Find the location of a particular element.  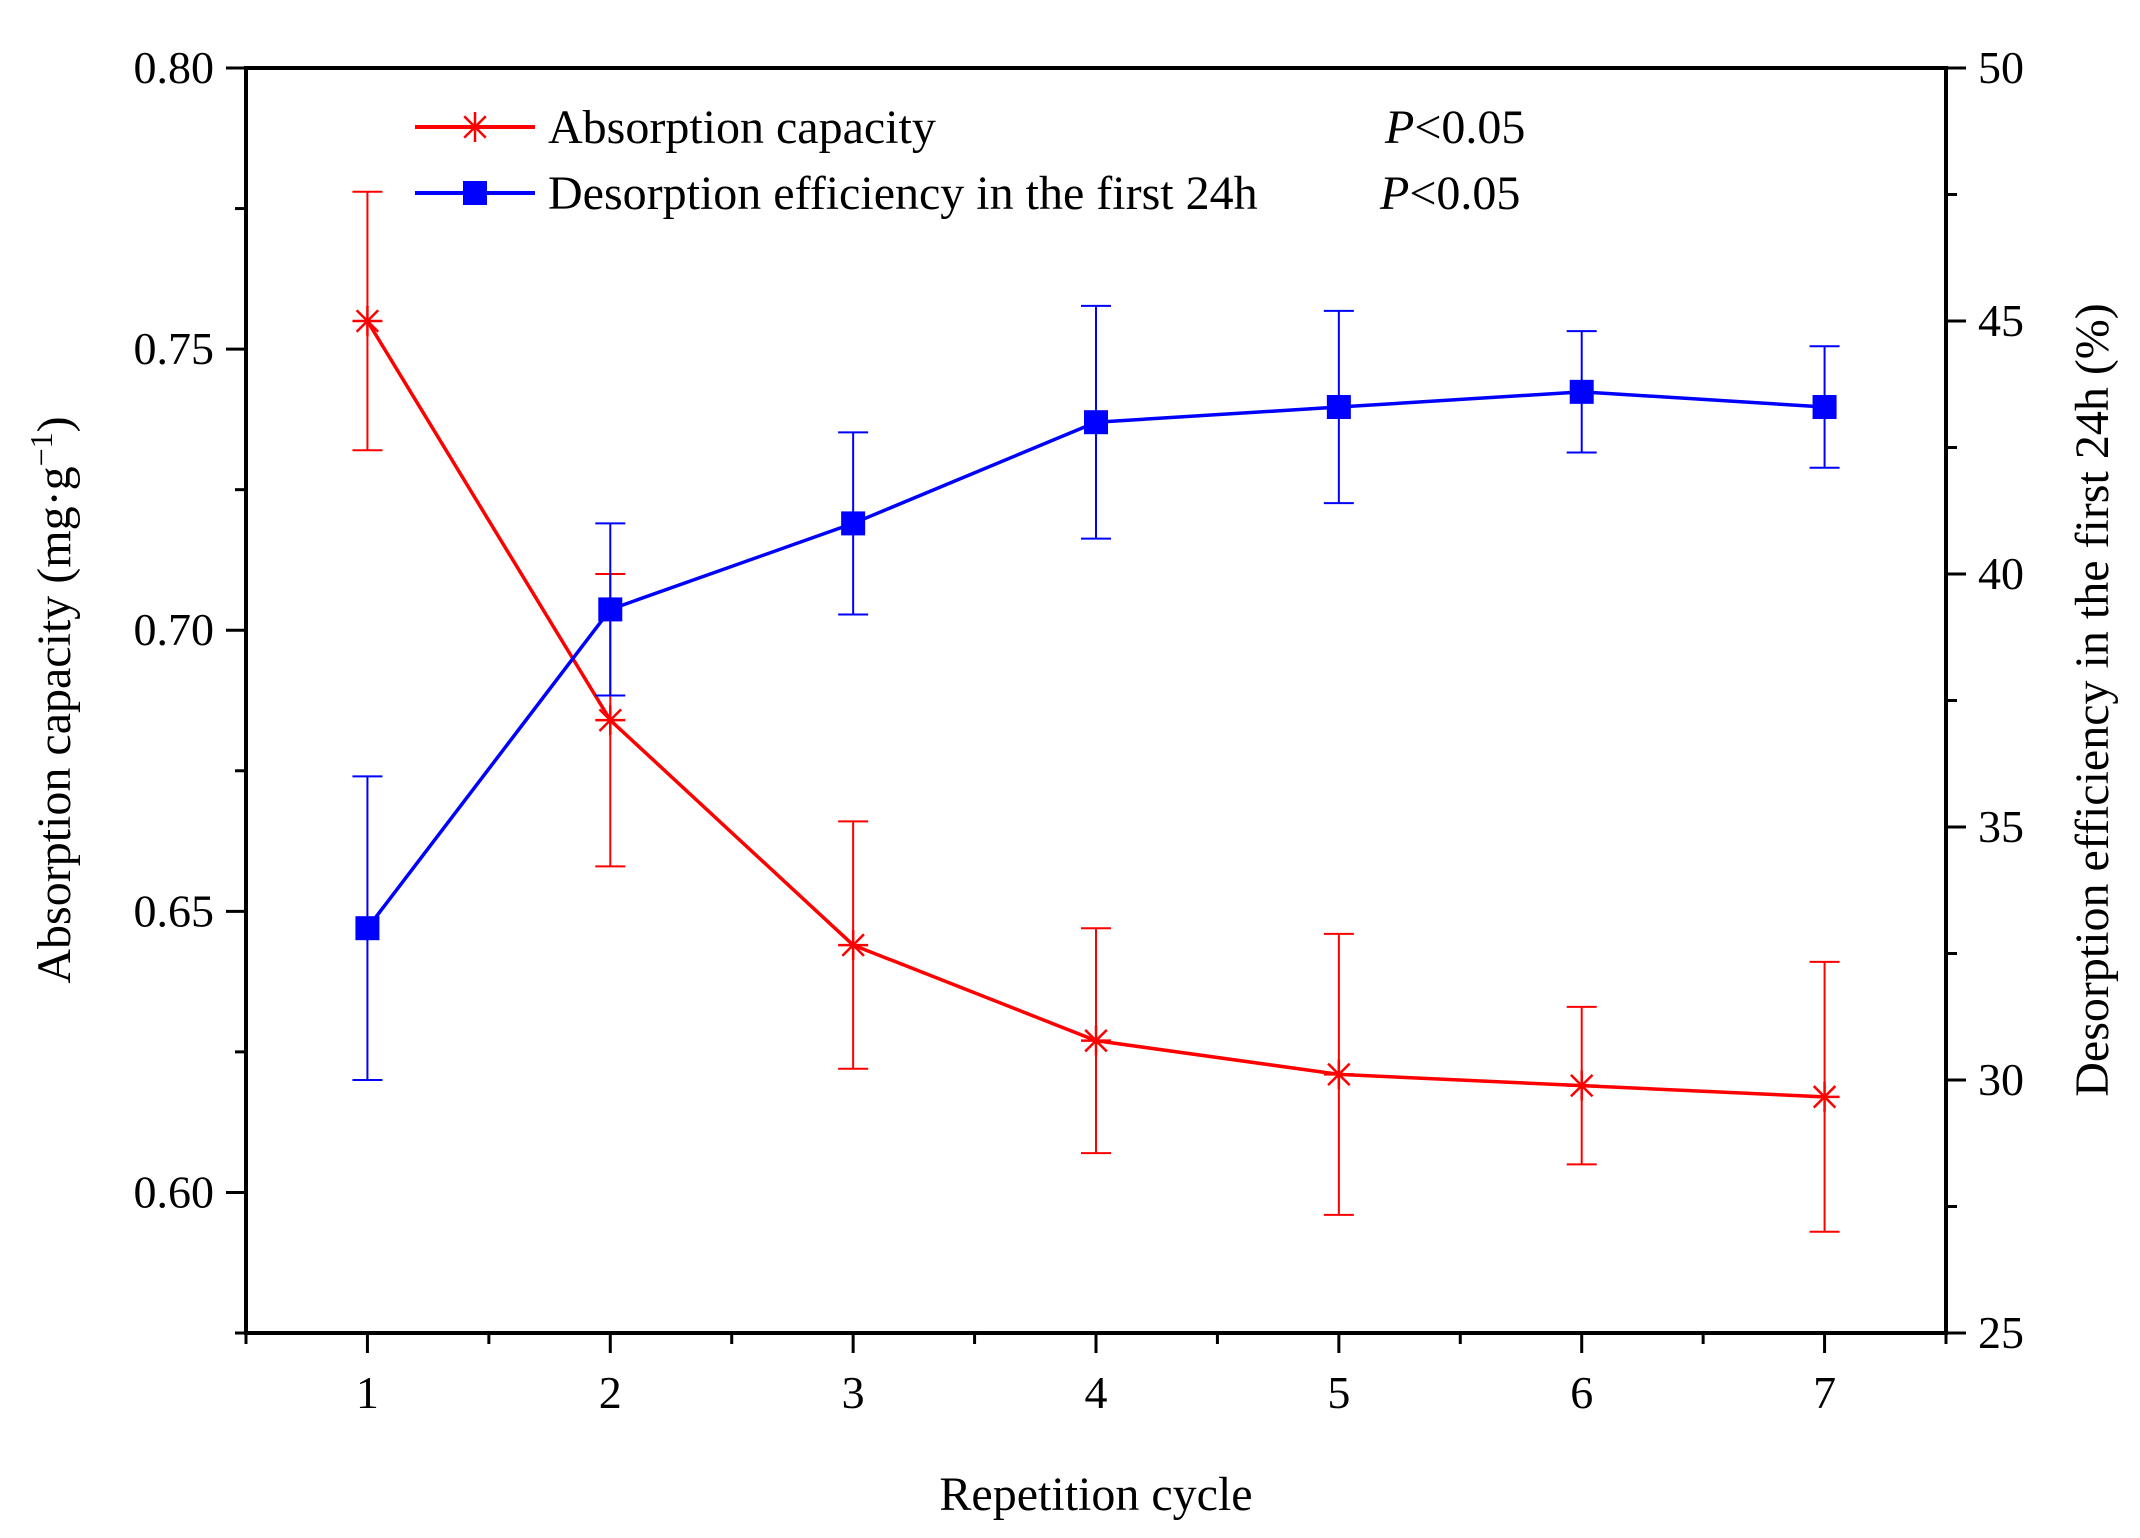

legend-p-absorption: P<0.05 is located at coordinates (1454, 127).